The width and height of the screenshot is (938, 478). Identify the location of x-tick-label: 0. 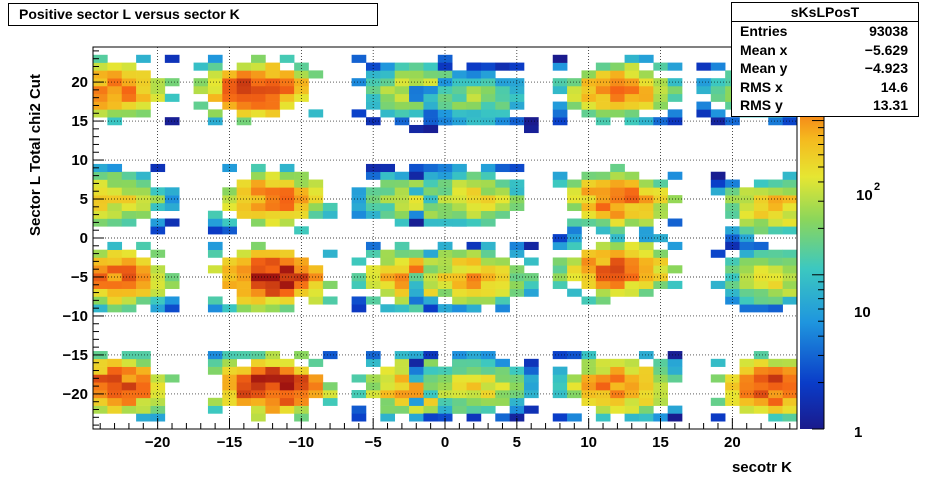
(445, 442).